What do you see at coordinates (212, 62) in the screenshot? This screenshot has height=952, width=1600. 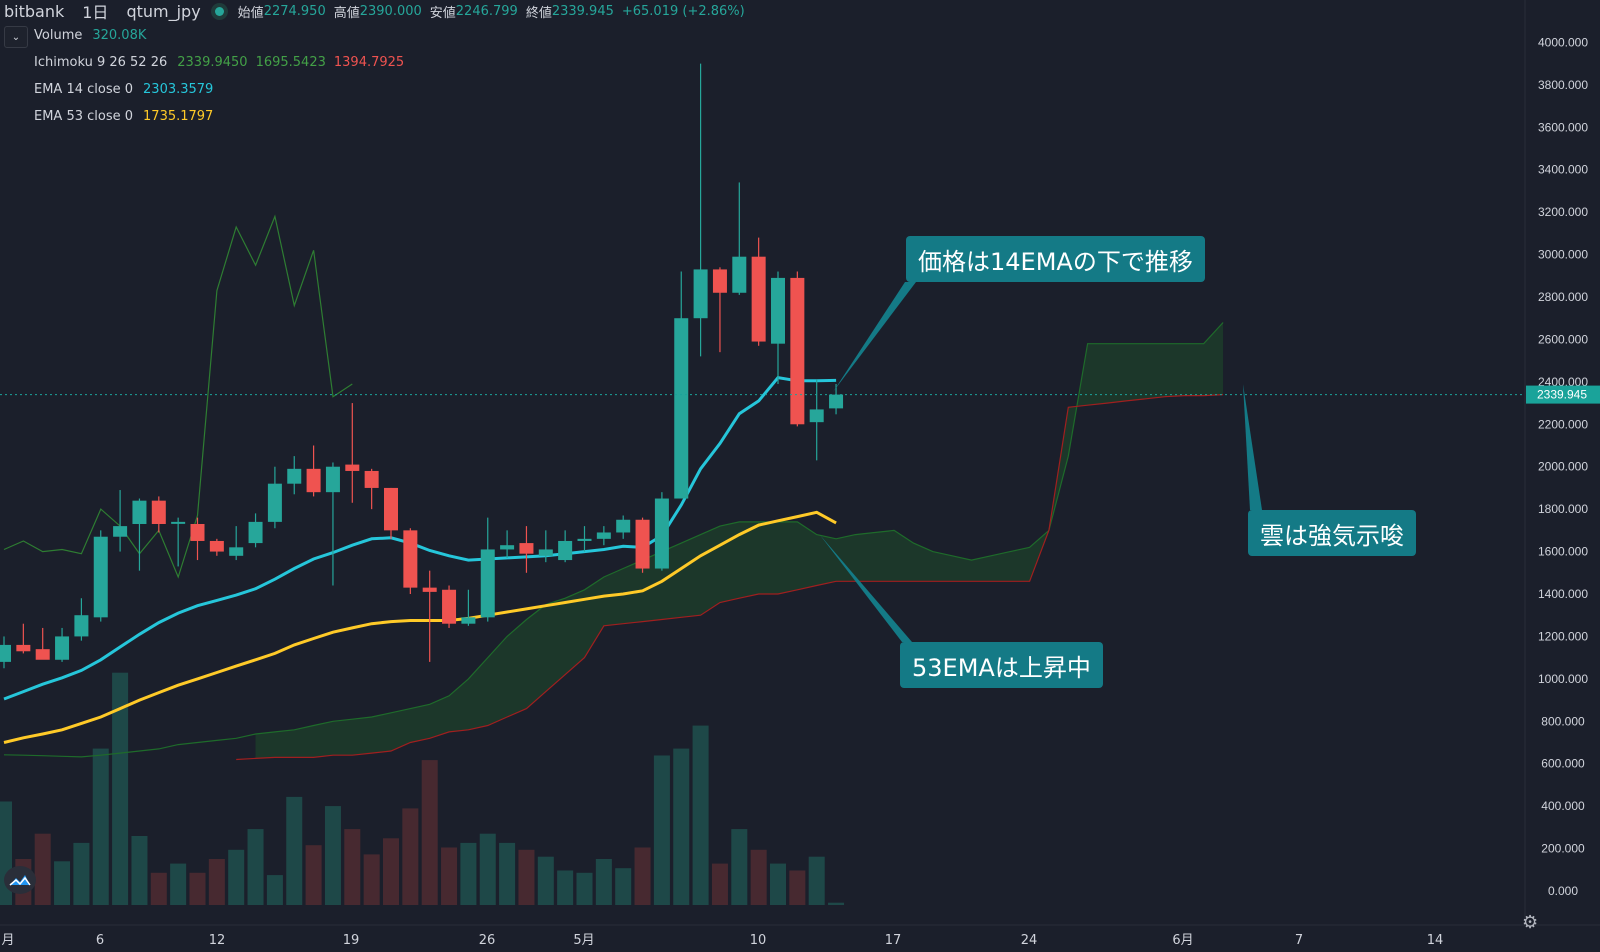 I see `ichimoku-value-1: 2339.9450` at bounding box center [212, 62].